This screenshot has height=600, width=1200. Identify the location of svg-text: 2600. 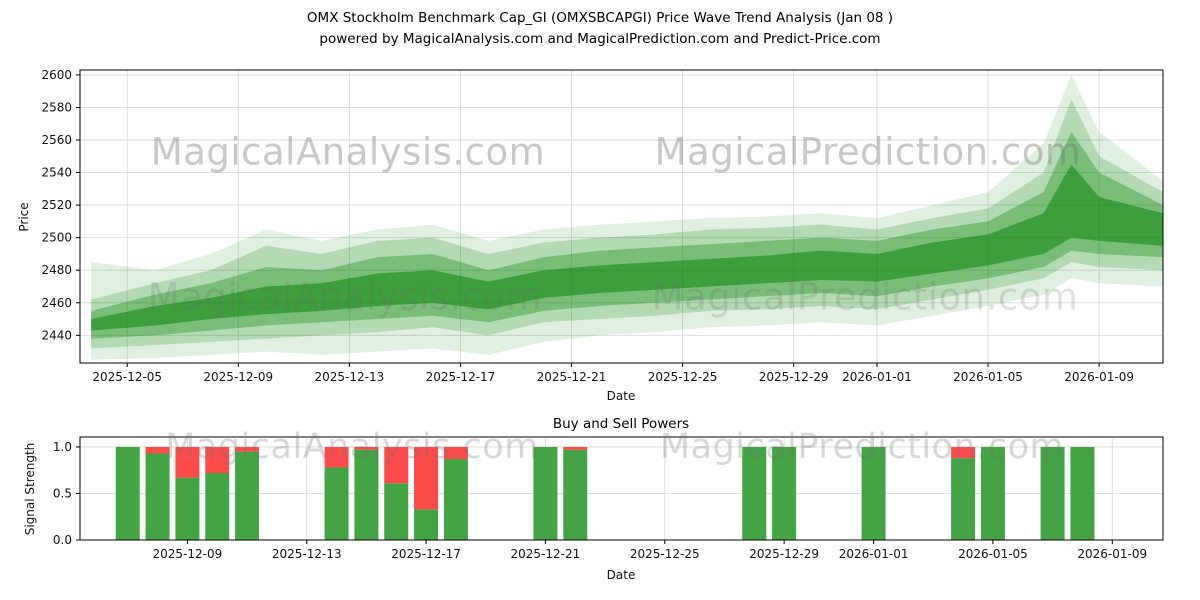
(56, 75).